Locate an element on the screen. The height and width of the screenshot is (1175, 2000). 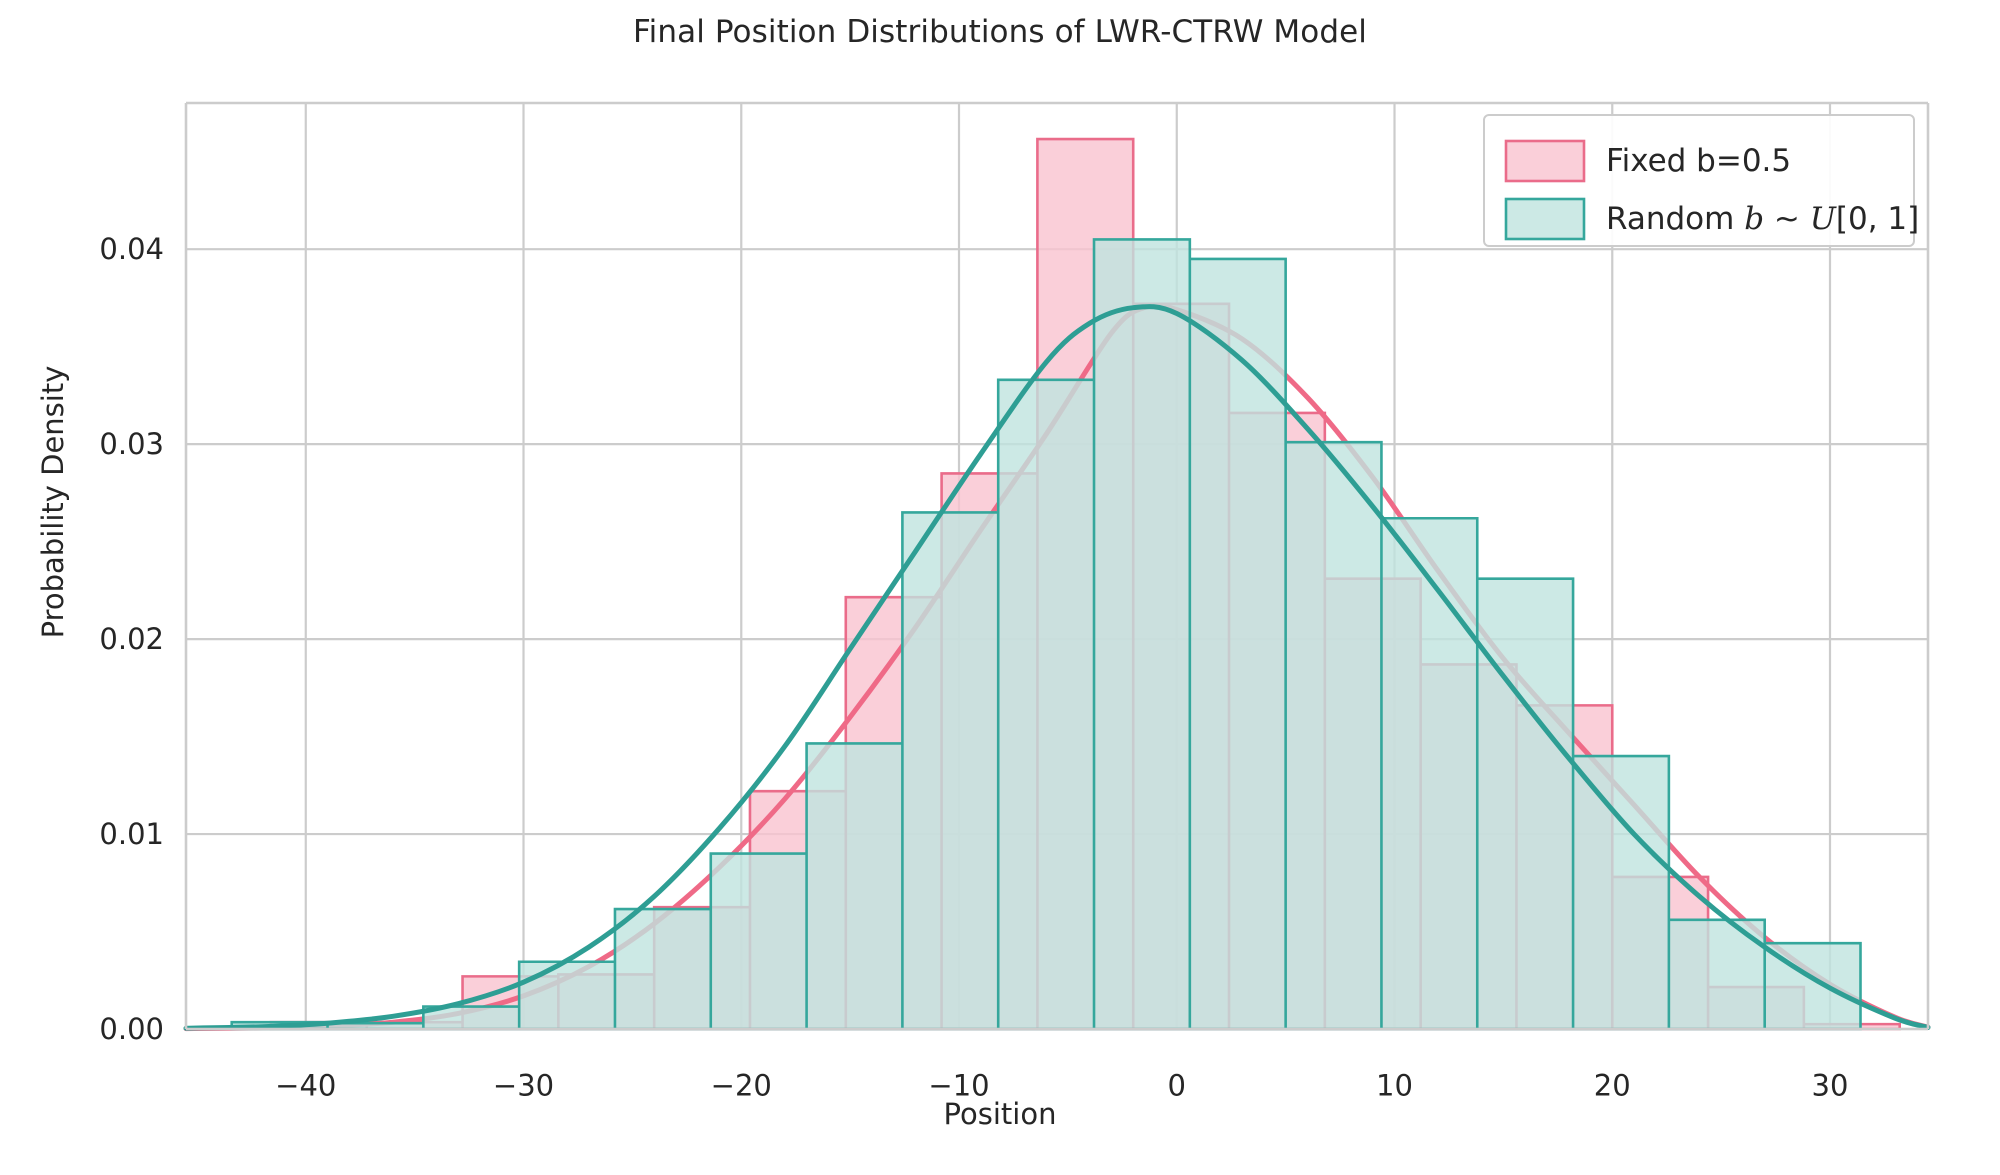
y-tick-label: 0.01 is located at coordinates (131, 834).